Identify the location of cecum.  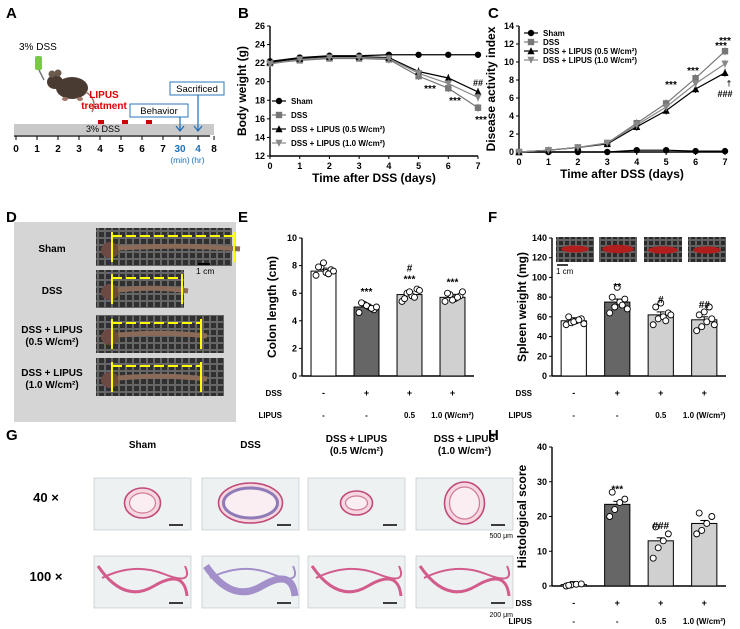
(110, 337).